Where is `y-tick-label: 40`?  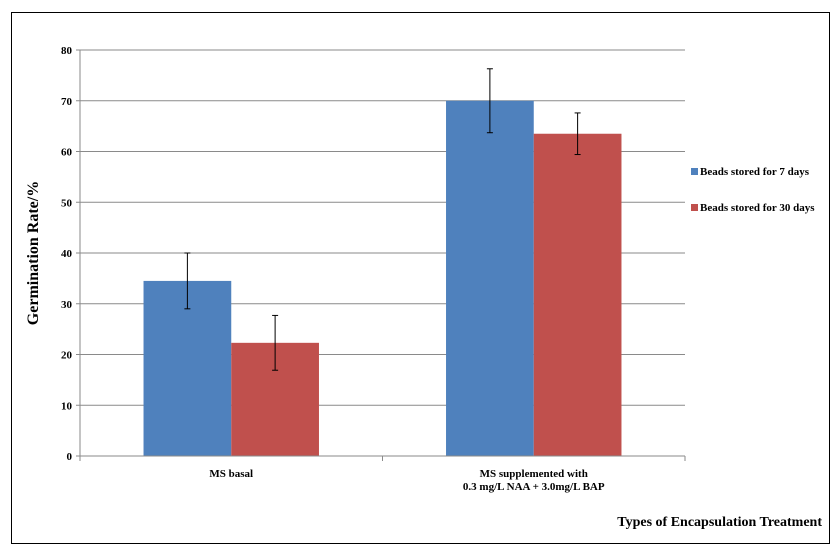
y-tick-label: 40 is located at coordinates (67, 254).